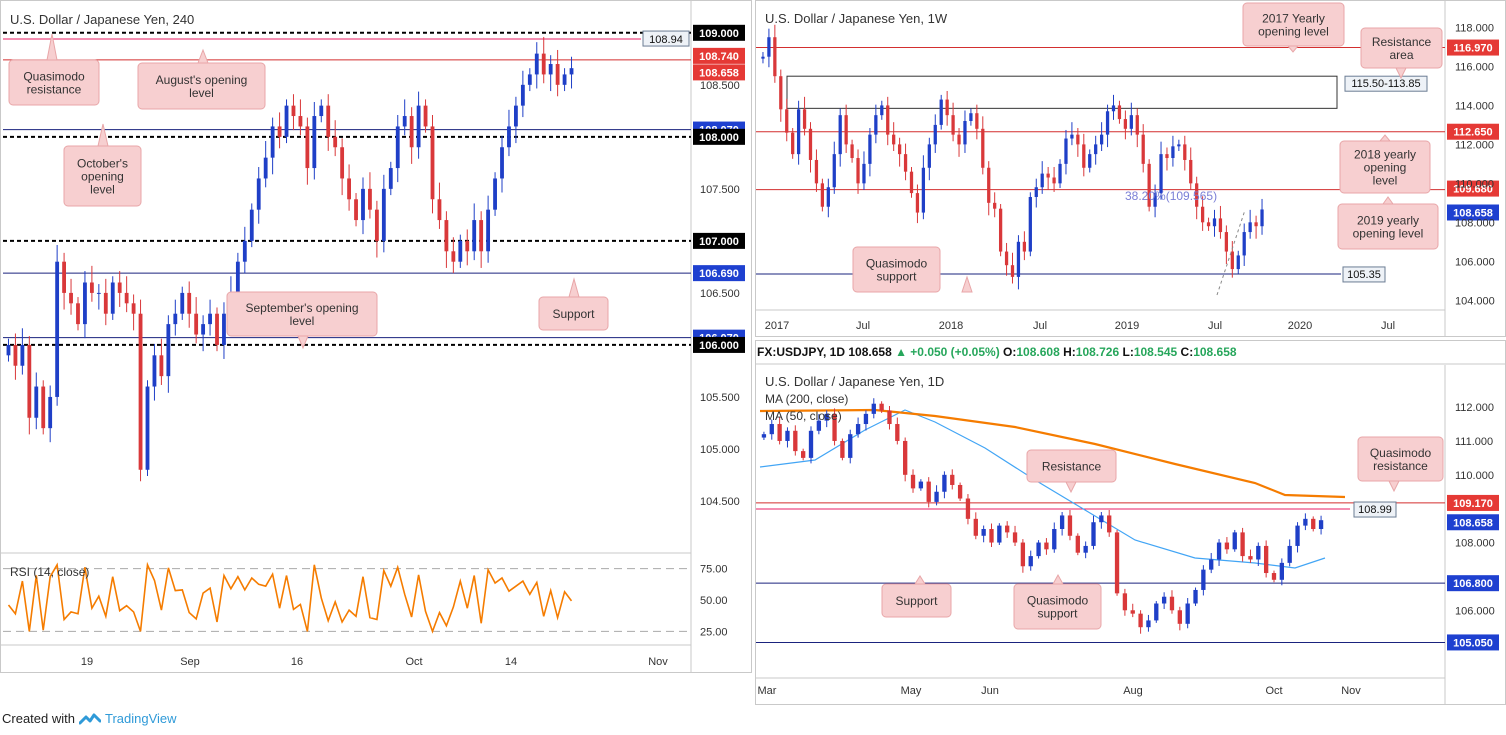  I want to click on w-fib-line, so click(1231, 252).